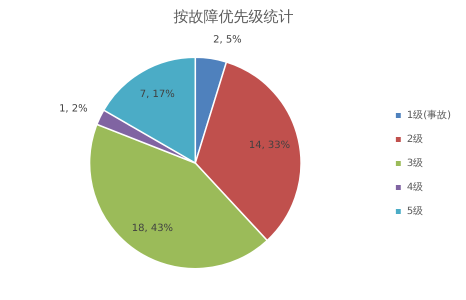 The image size is (466, 300). What do you see at coordinates (227, 40) in the screenshot?
I see `data-label: 2, 5%` at bounding box center [227, 40].